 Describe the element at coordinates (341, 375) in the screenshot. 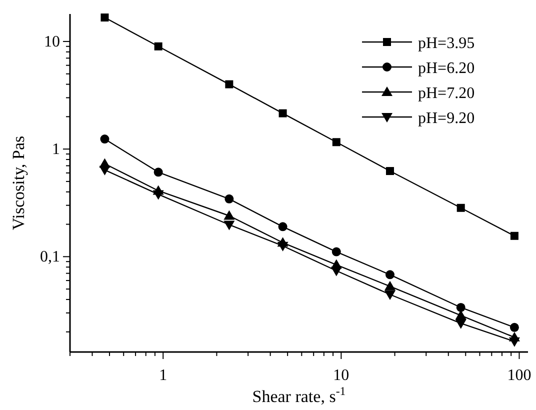

I see `x-tick-label: 10` at that location.